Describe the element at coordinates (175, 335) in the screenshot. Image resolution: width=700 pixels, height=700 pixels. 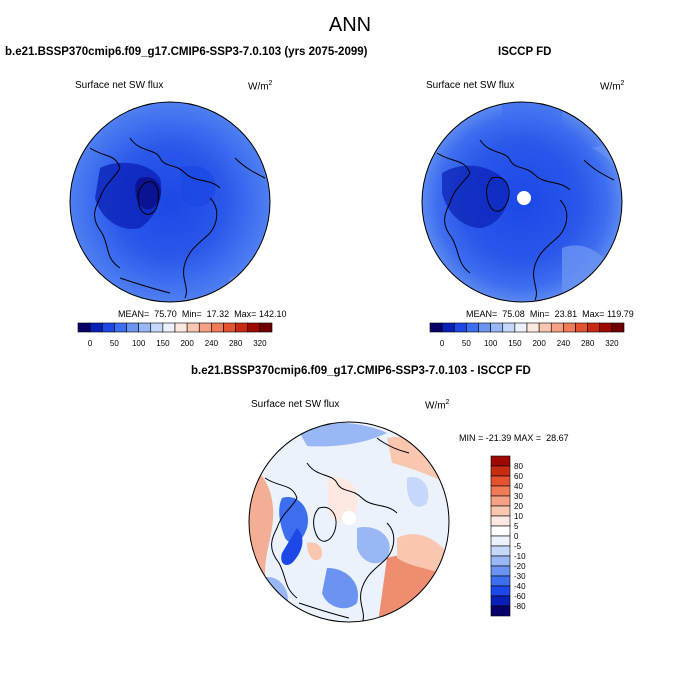
I see `panel1-colorbar: 0 50 100 150 200 240 280 320` at that location.